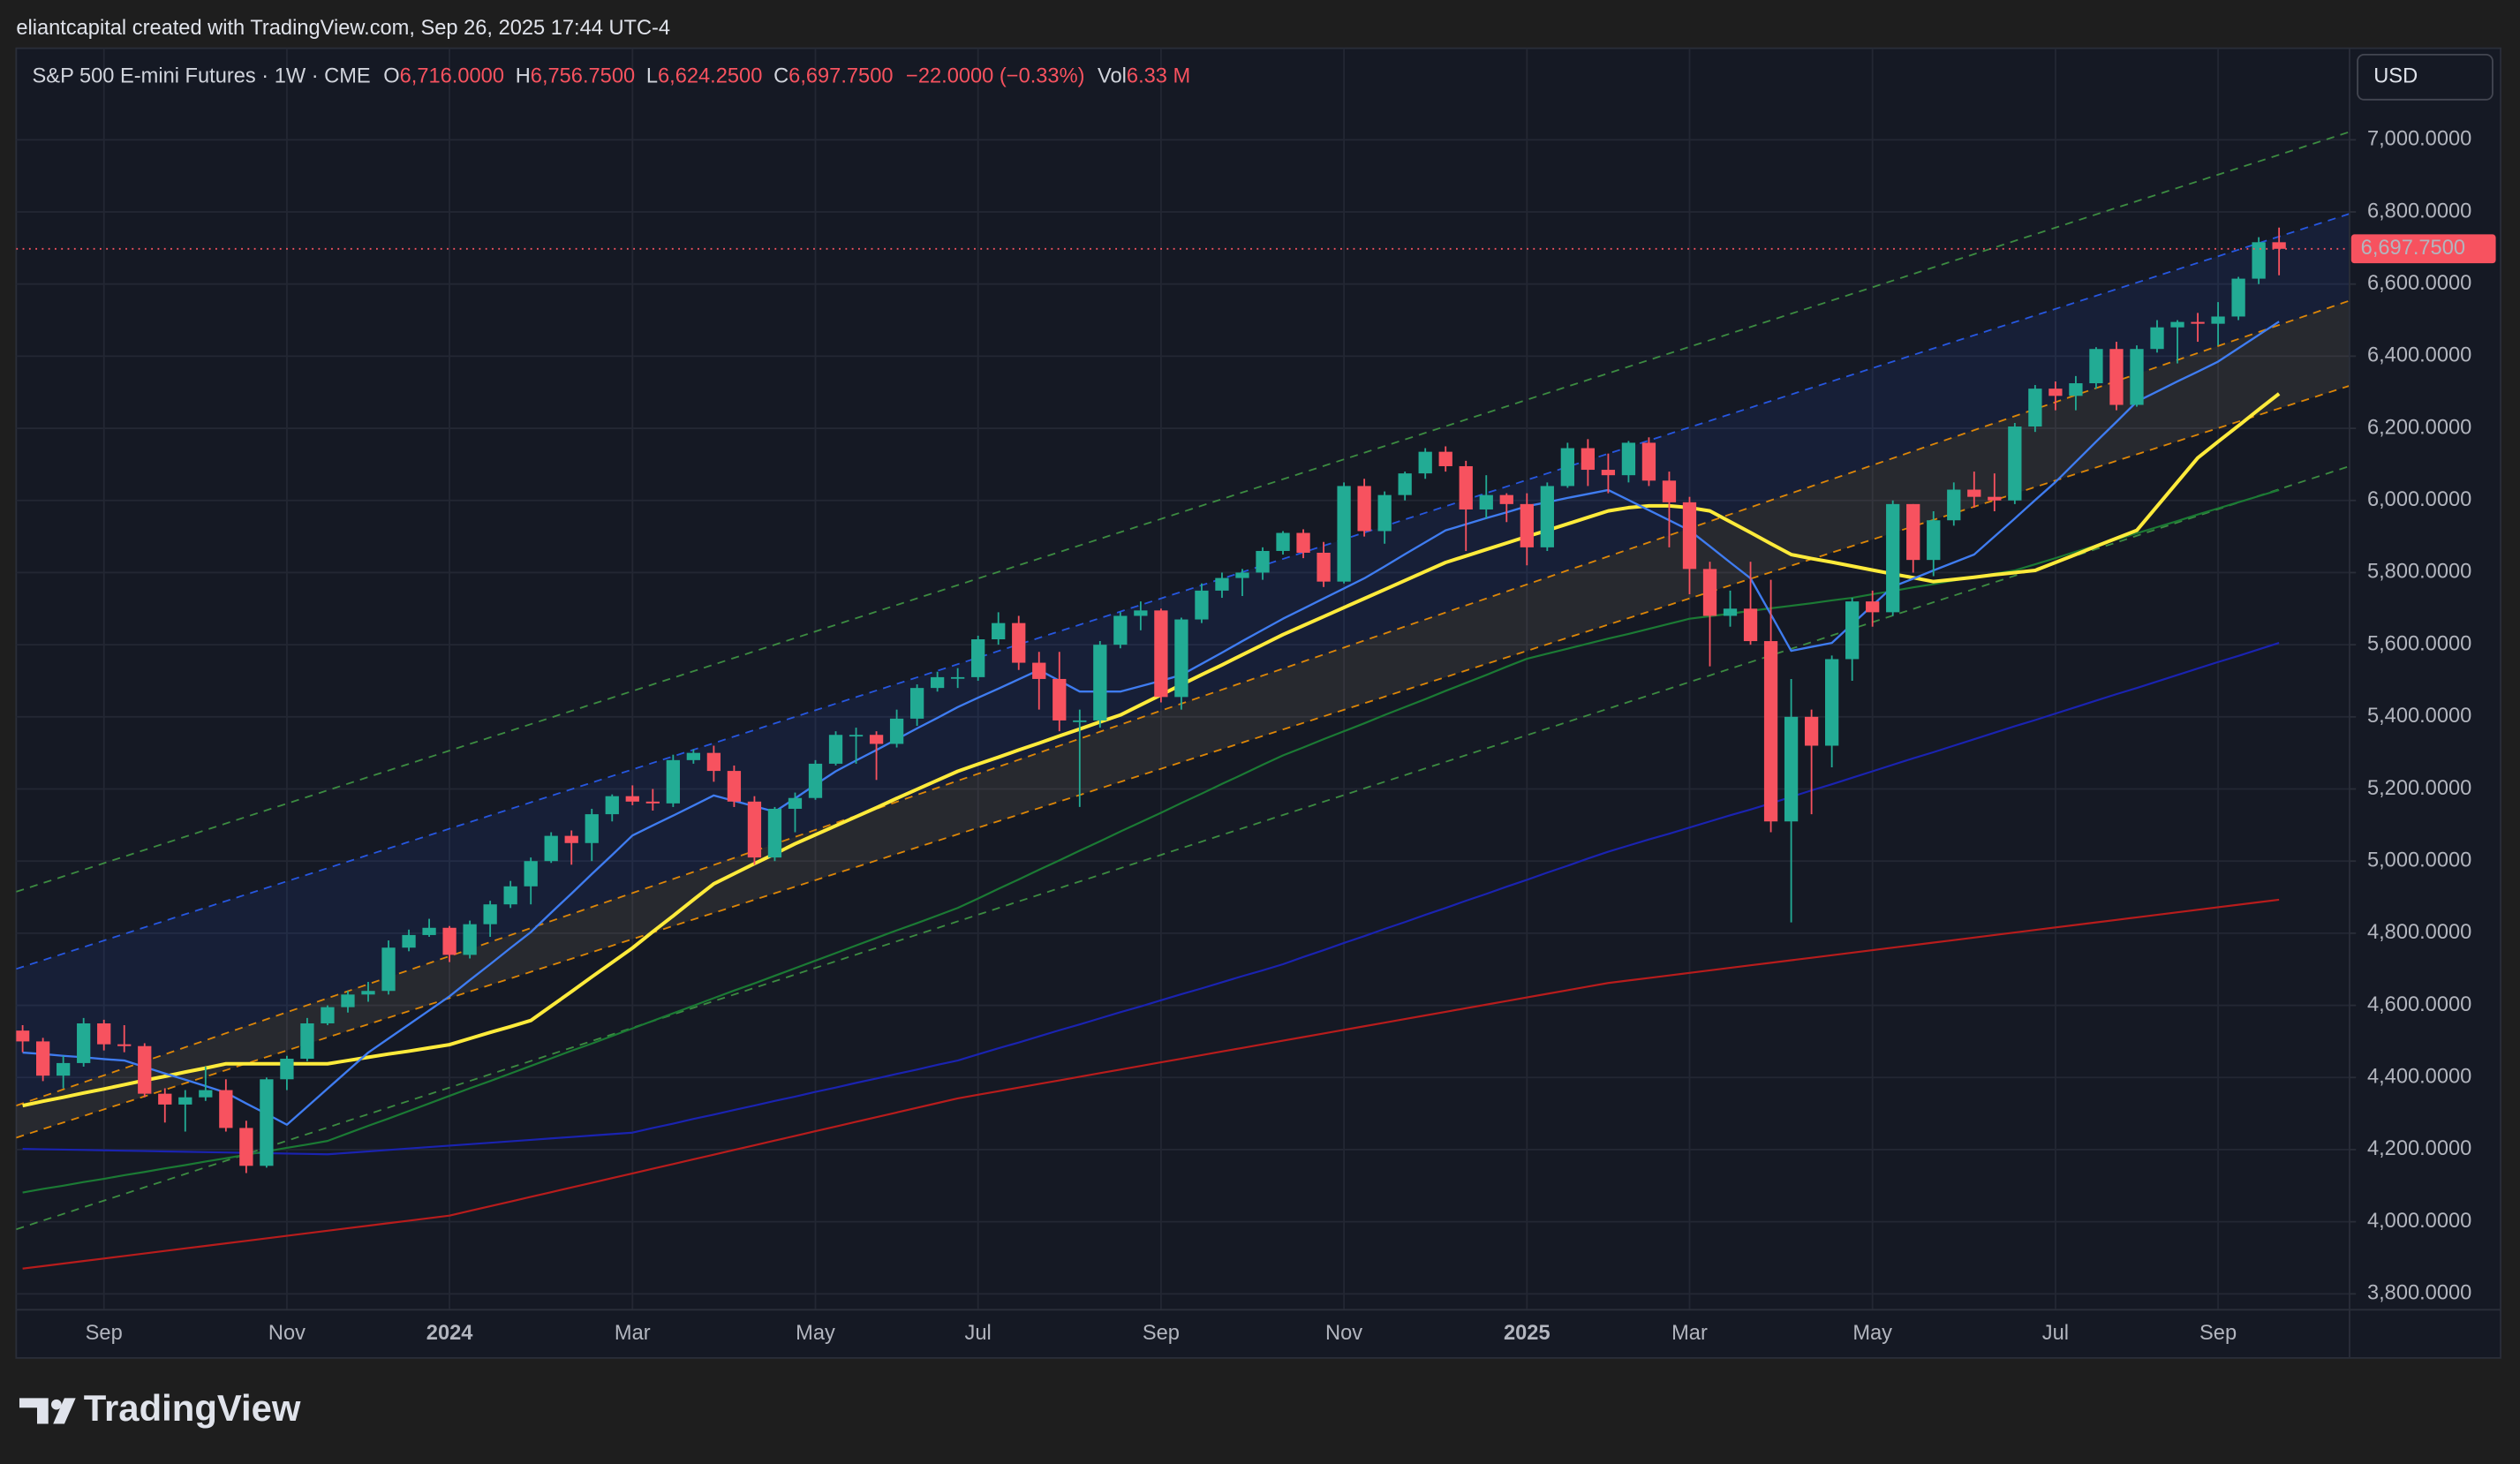  What do you see at coordinates (1158, 76) in the screenshot?
I see `legend-volume: 6.33 M` at bounding box center [1158, 76].